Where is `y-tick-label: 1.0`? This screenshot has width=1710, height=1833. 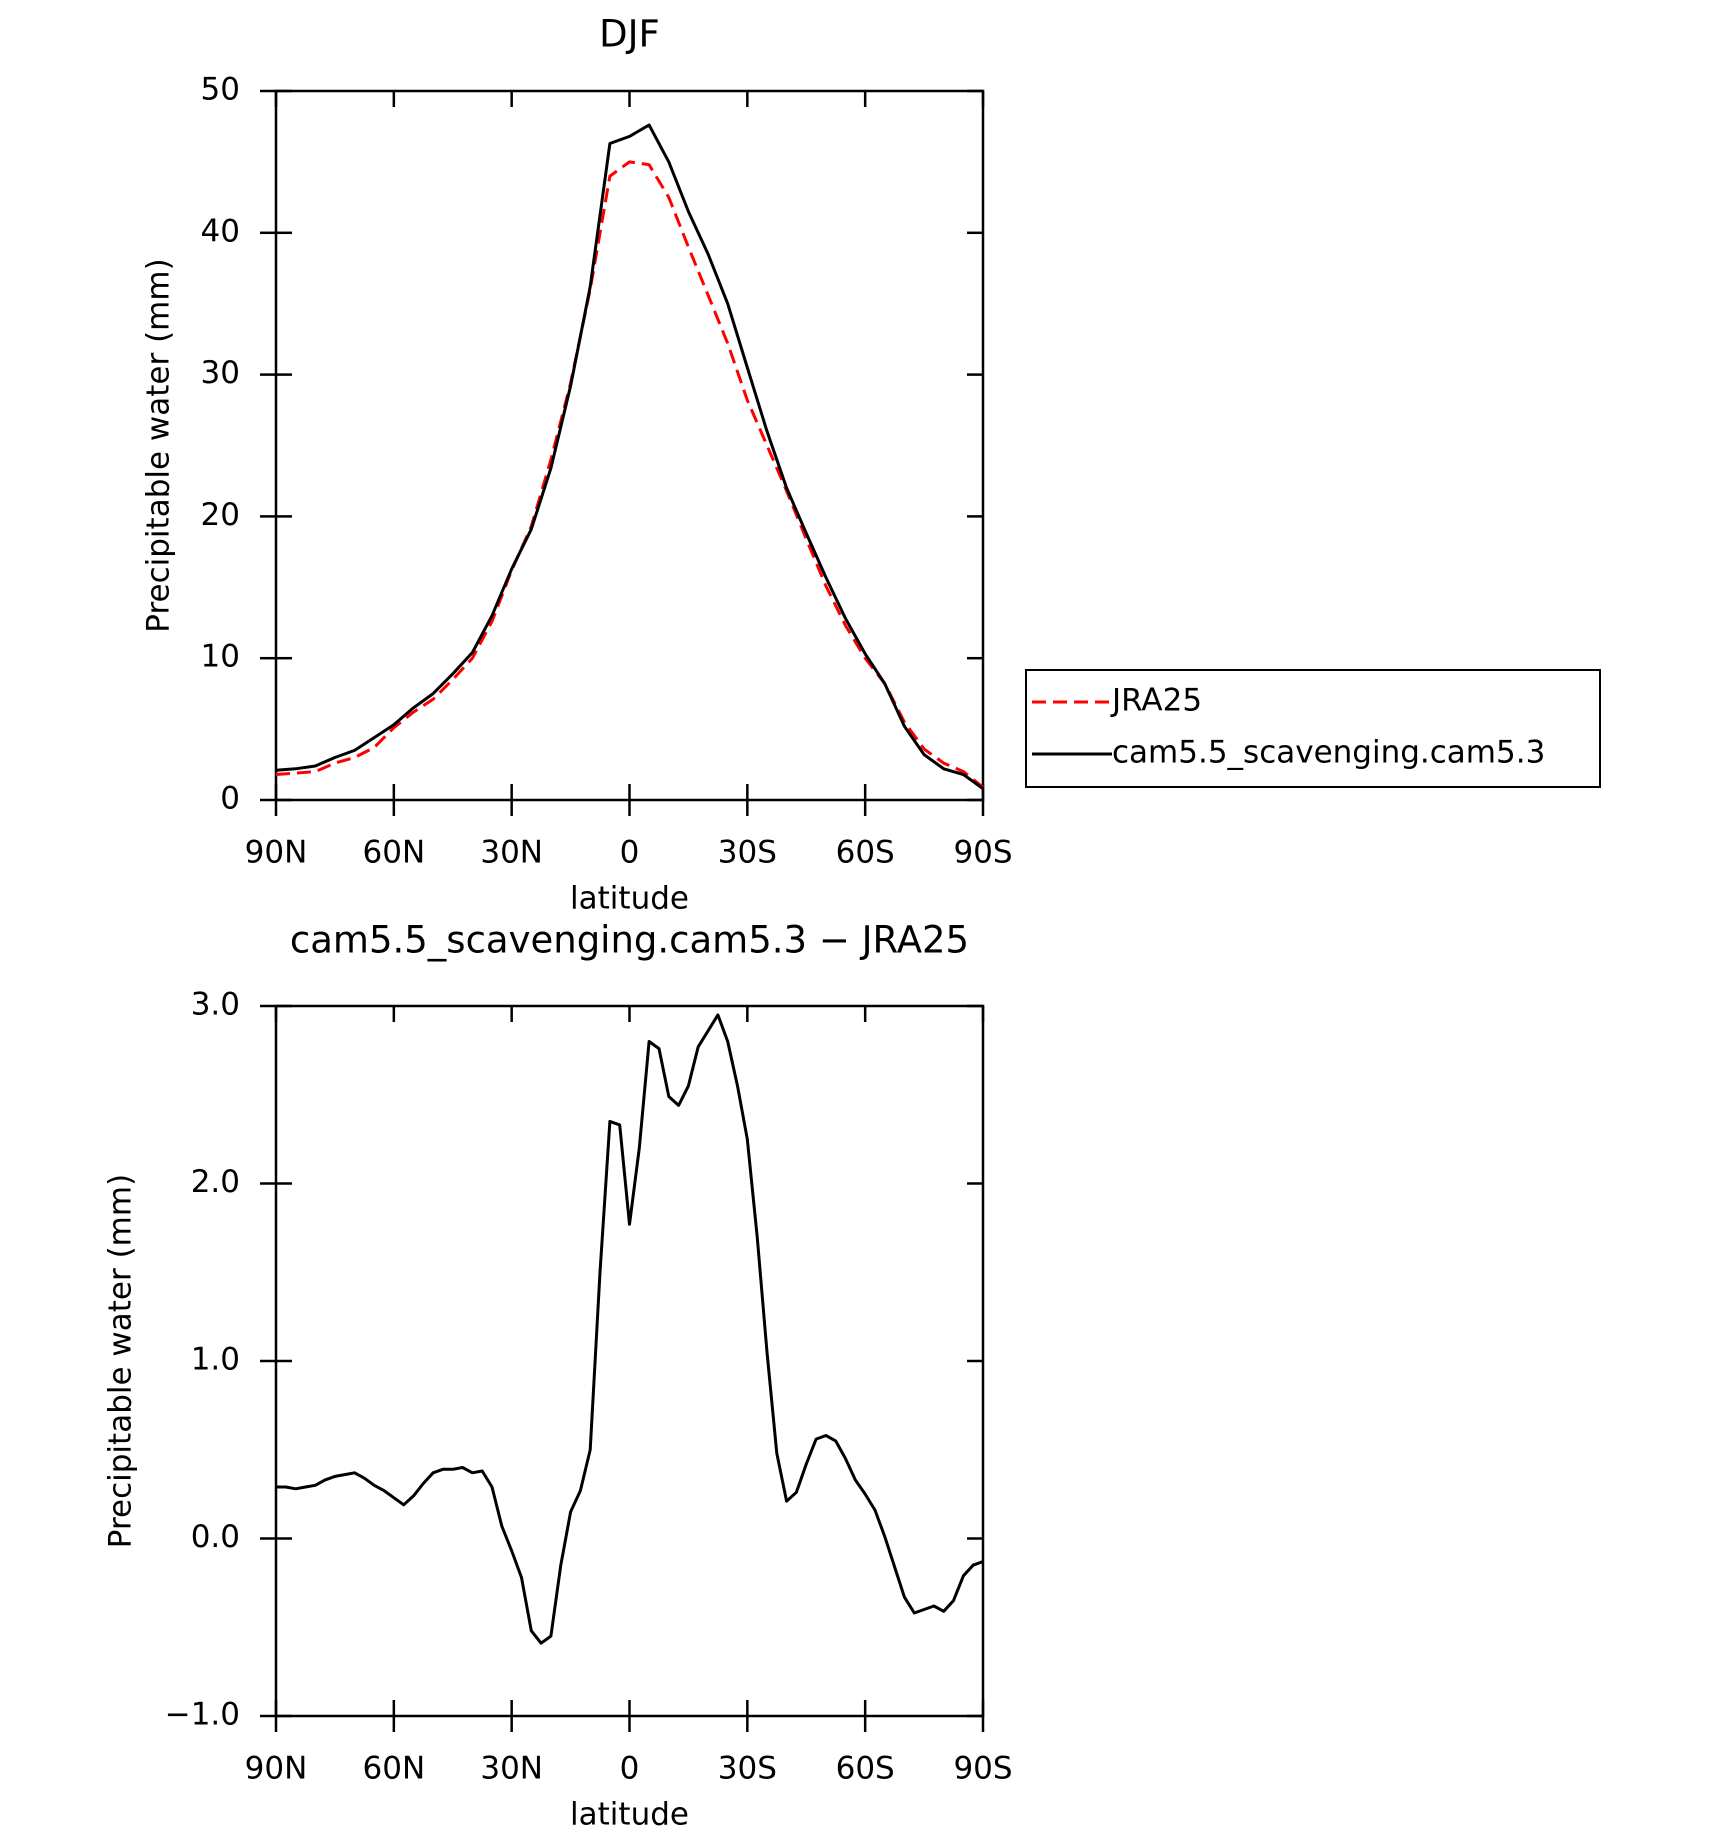
y-tick-label: 1.0 is located at coordinates (215, 1360).